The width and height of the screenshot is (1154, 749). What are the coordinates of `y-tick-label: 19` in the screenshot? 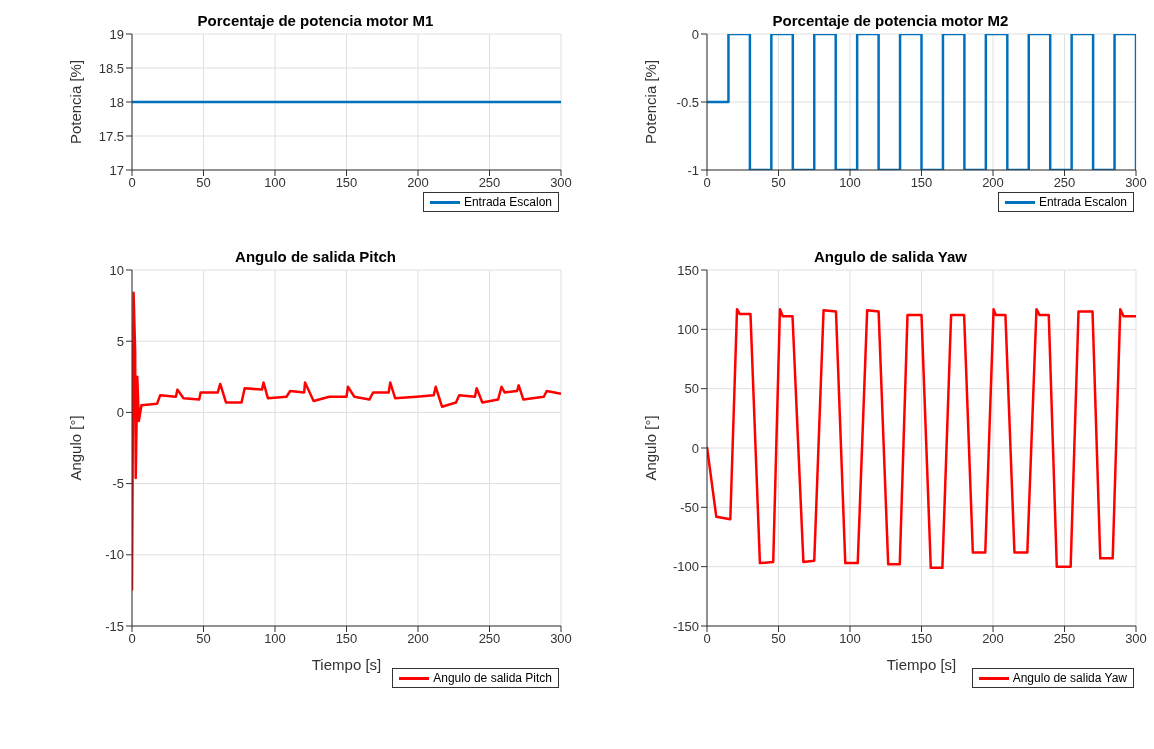 It's located at (116, 34).